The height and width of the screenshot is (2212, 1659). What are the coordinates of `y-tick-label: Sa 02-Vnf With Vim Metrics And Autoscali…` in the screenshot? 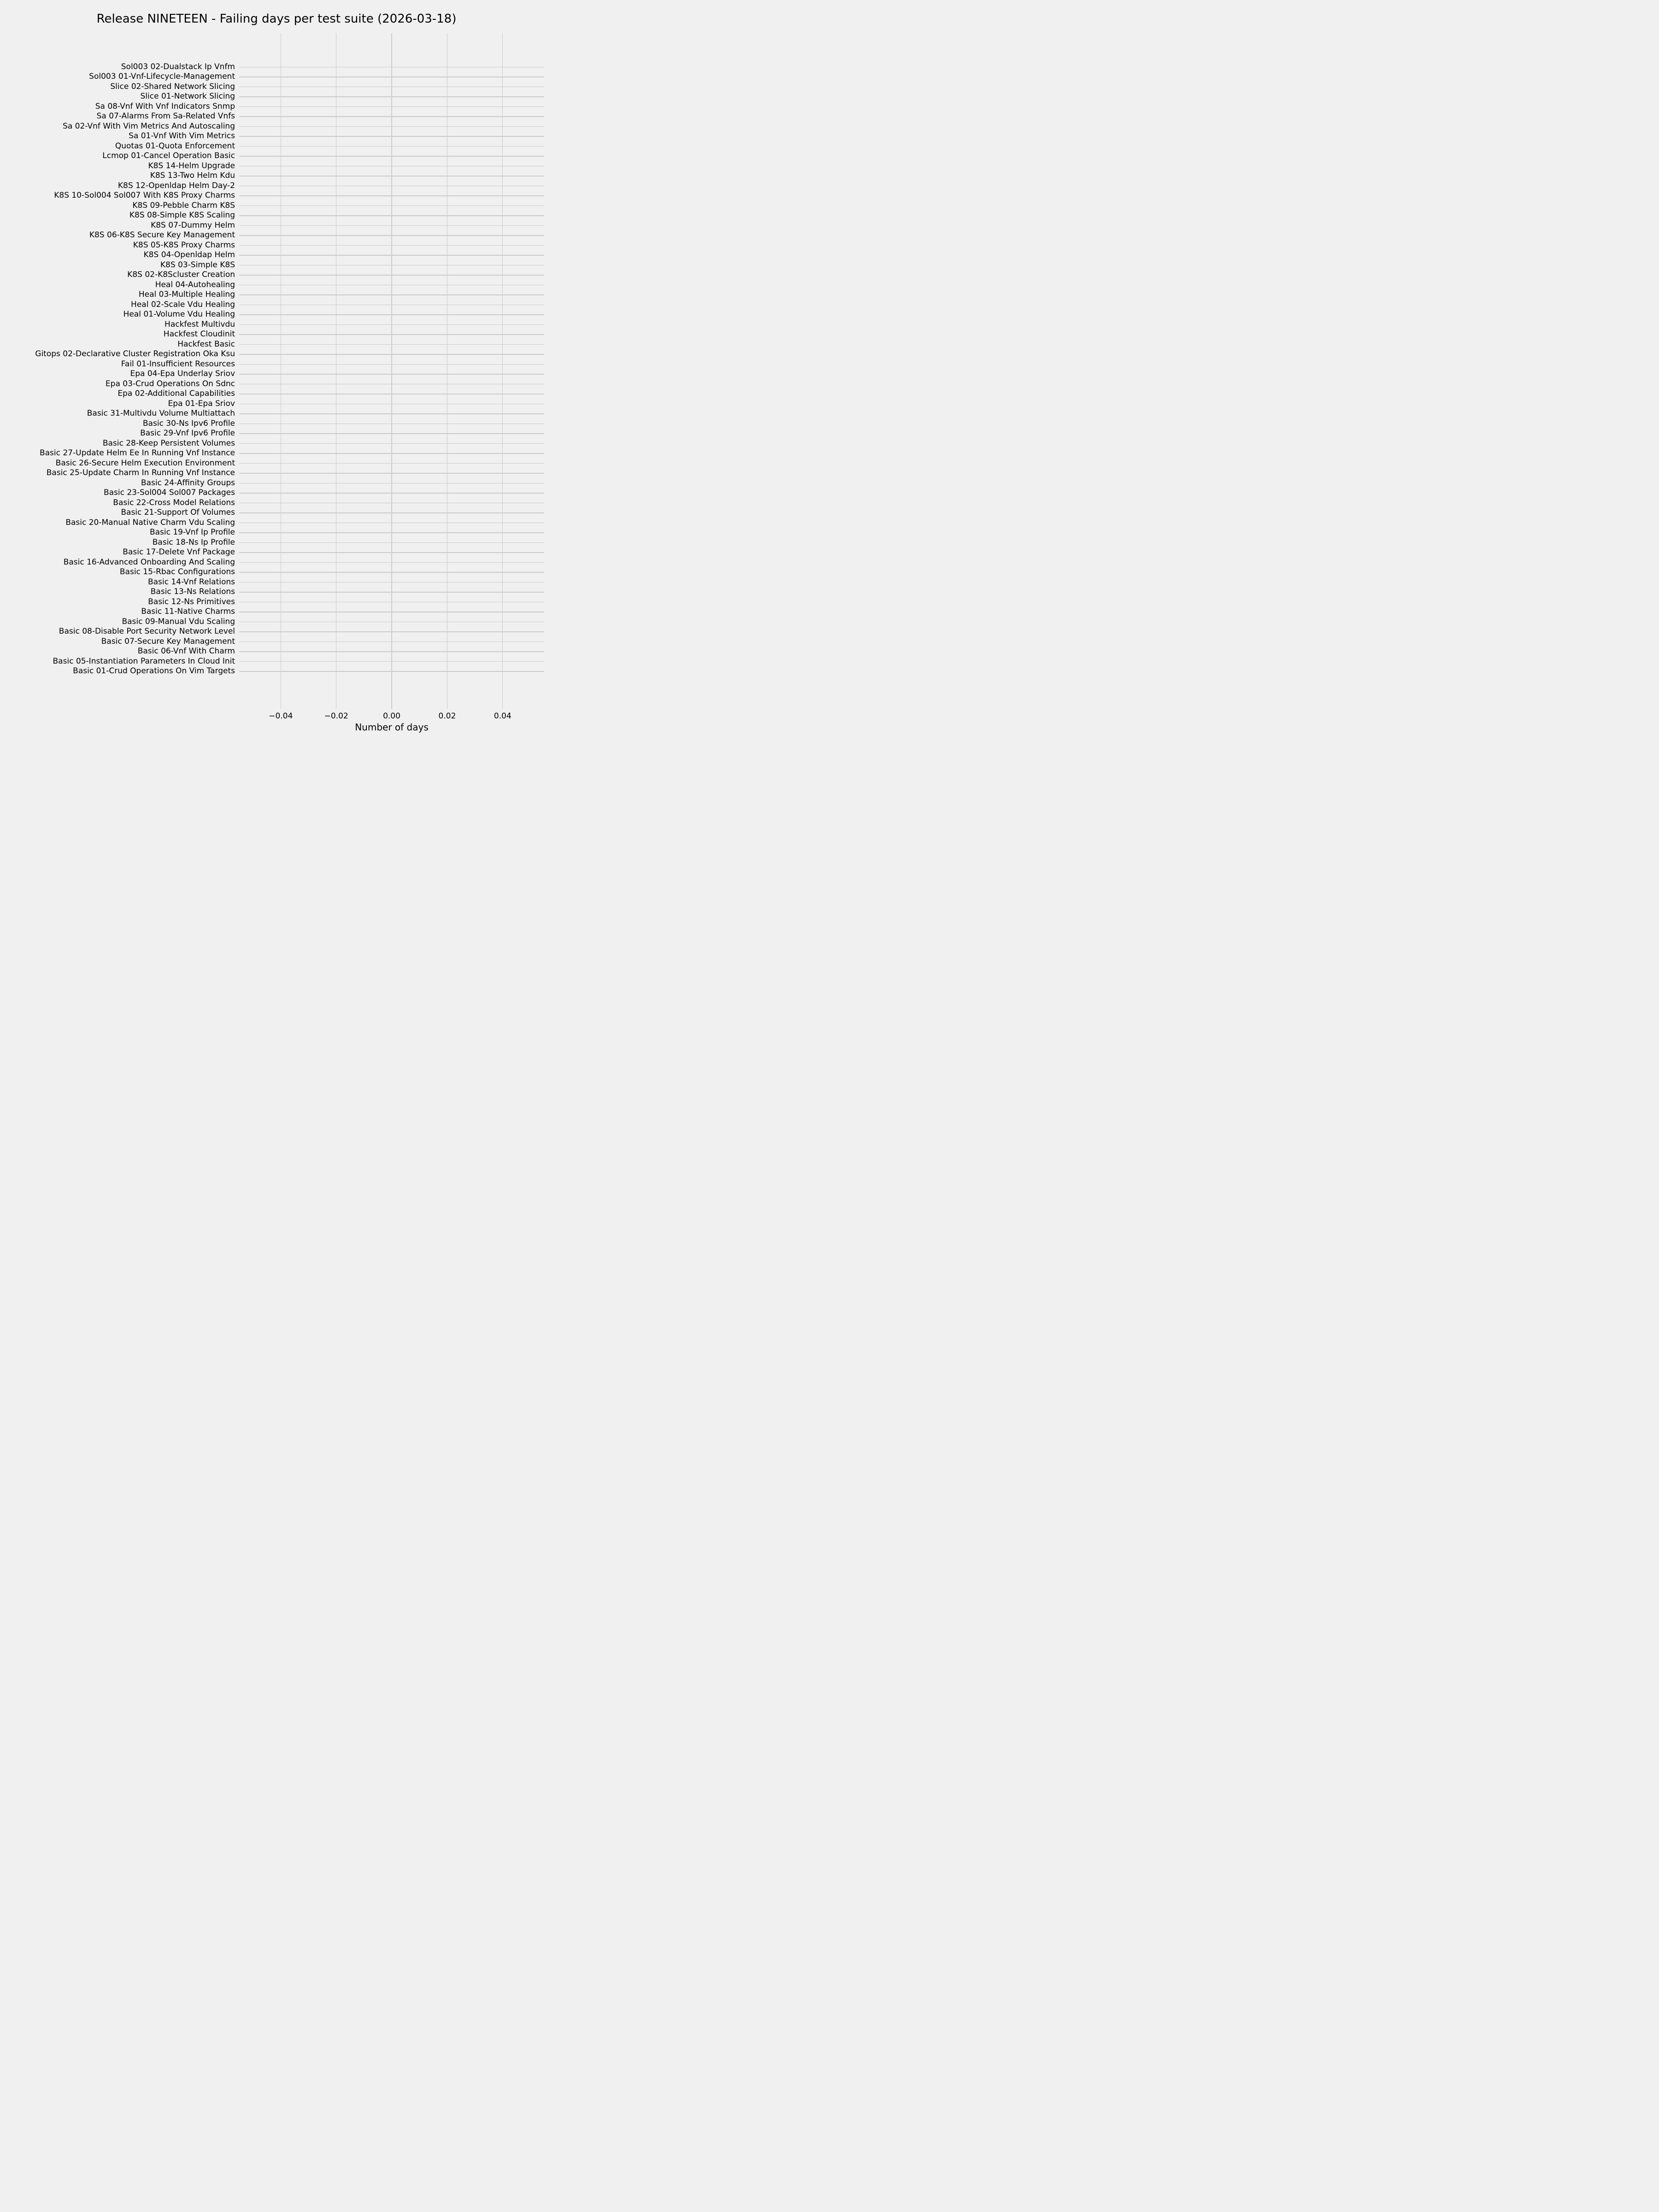 It's located at (149, 126).